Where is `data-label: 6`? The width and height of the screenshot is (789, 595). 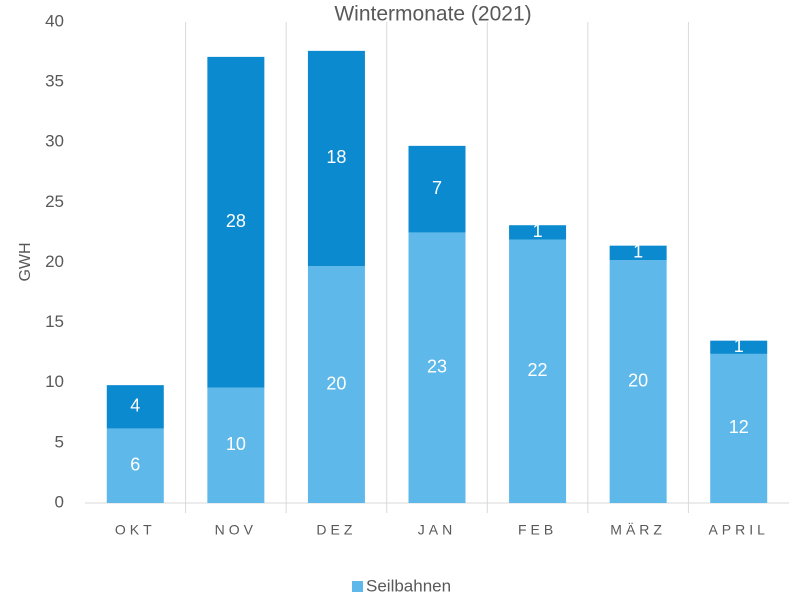
data-label: 6 is located at coordinates (135, 464).